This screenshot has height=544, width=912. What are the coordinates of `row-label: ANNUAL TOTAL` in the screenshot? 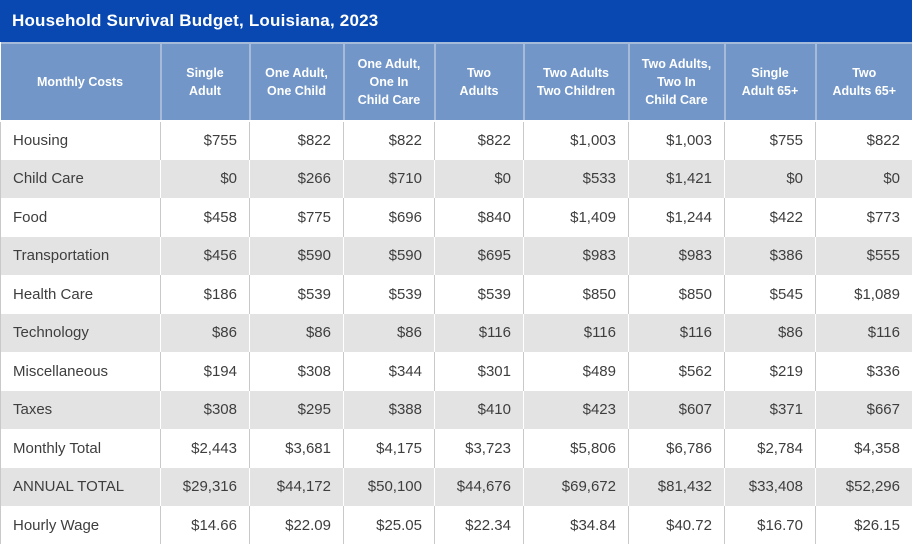 It's located at (80, 486).